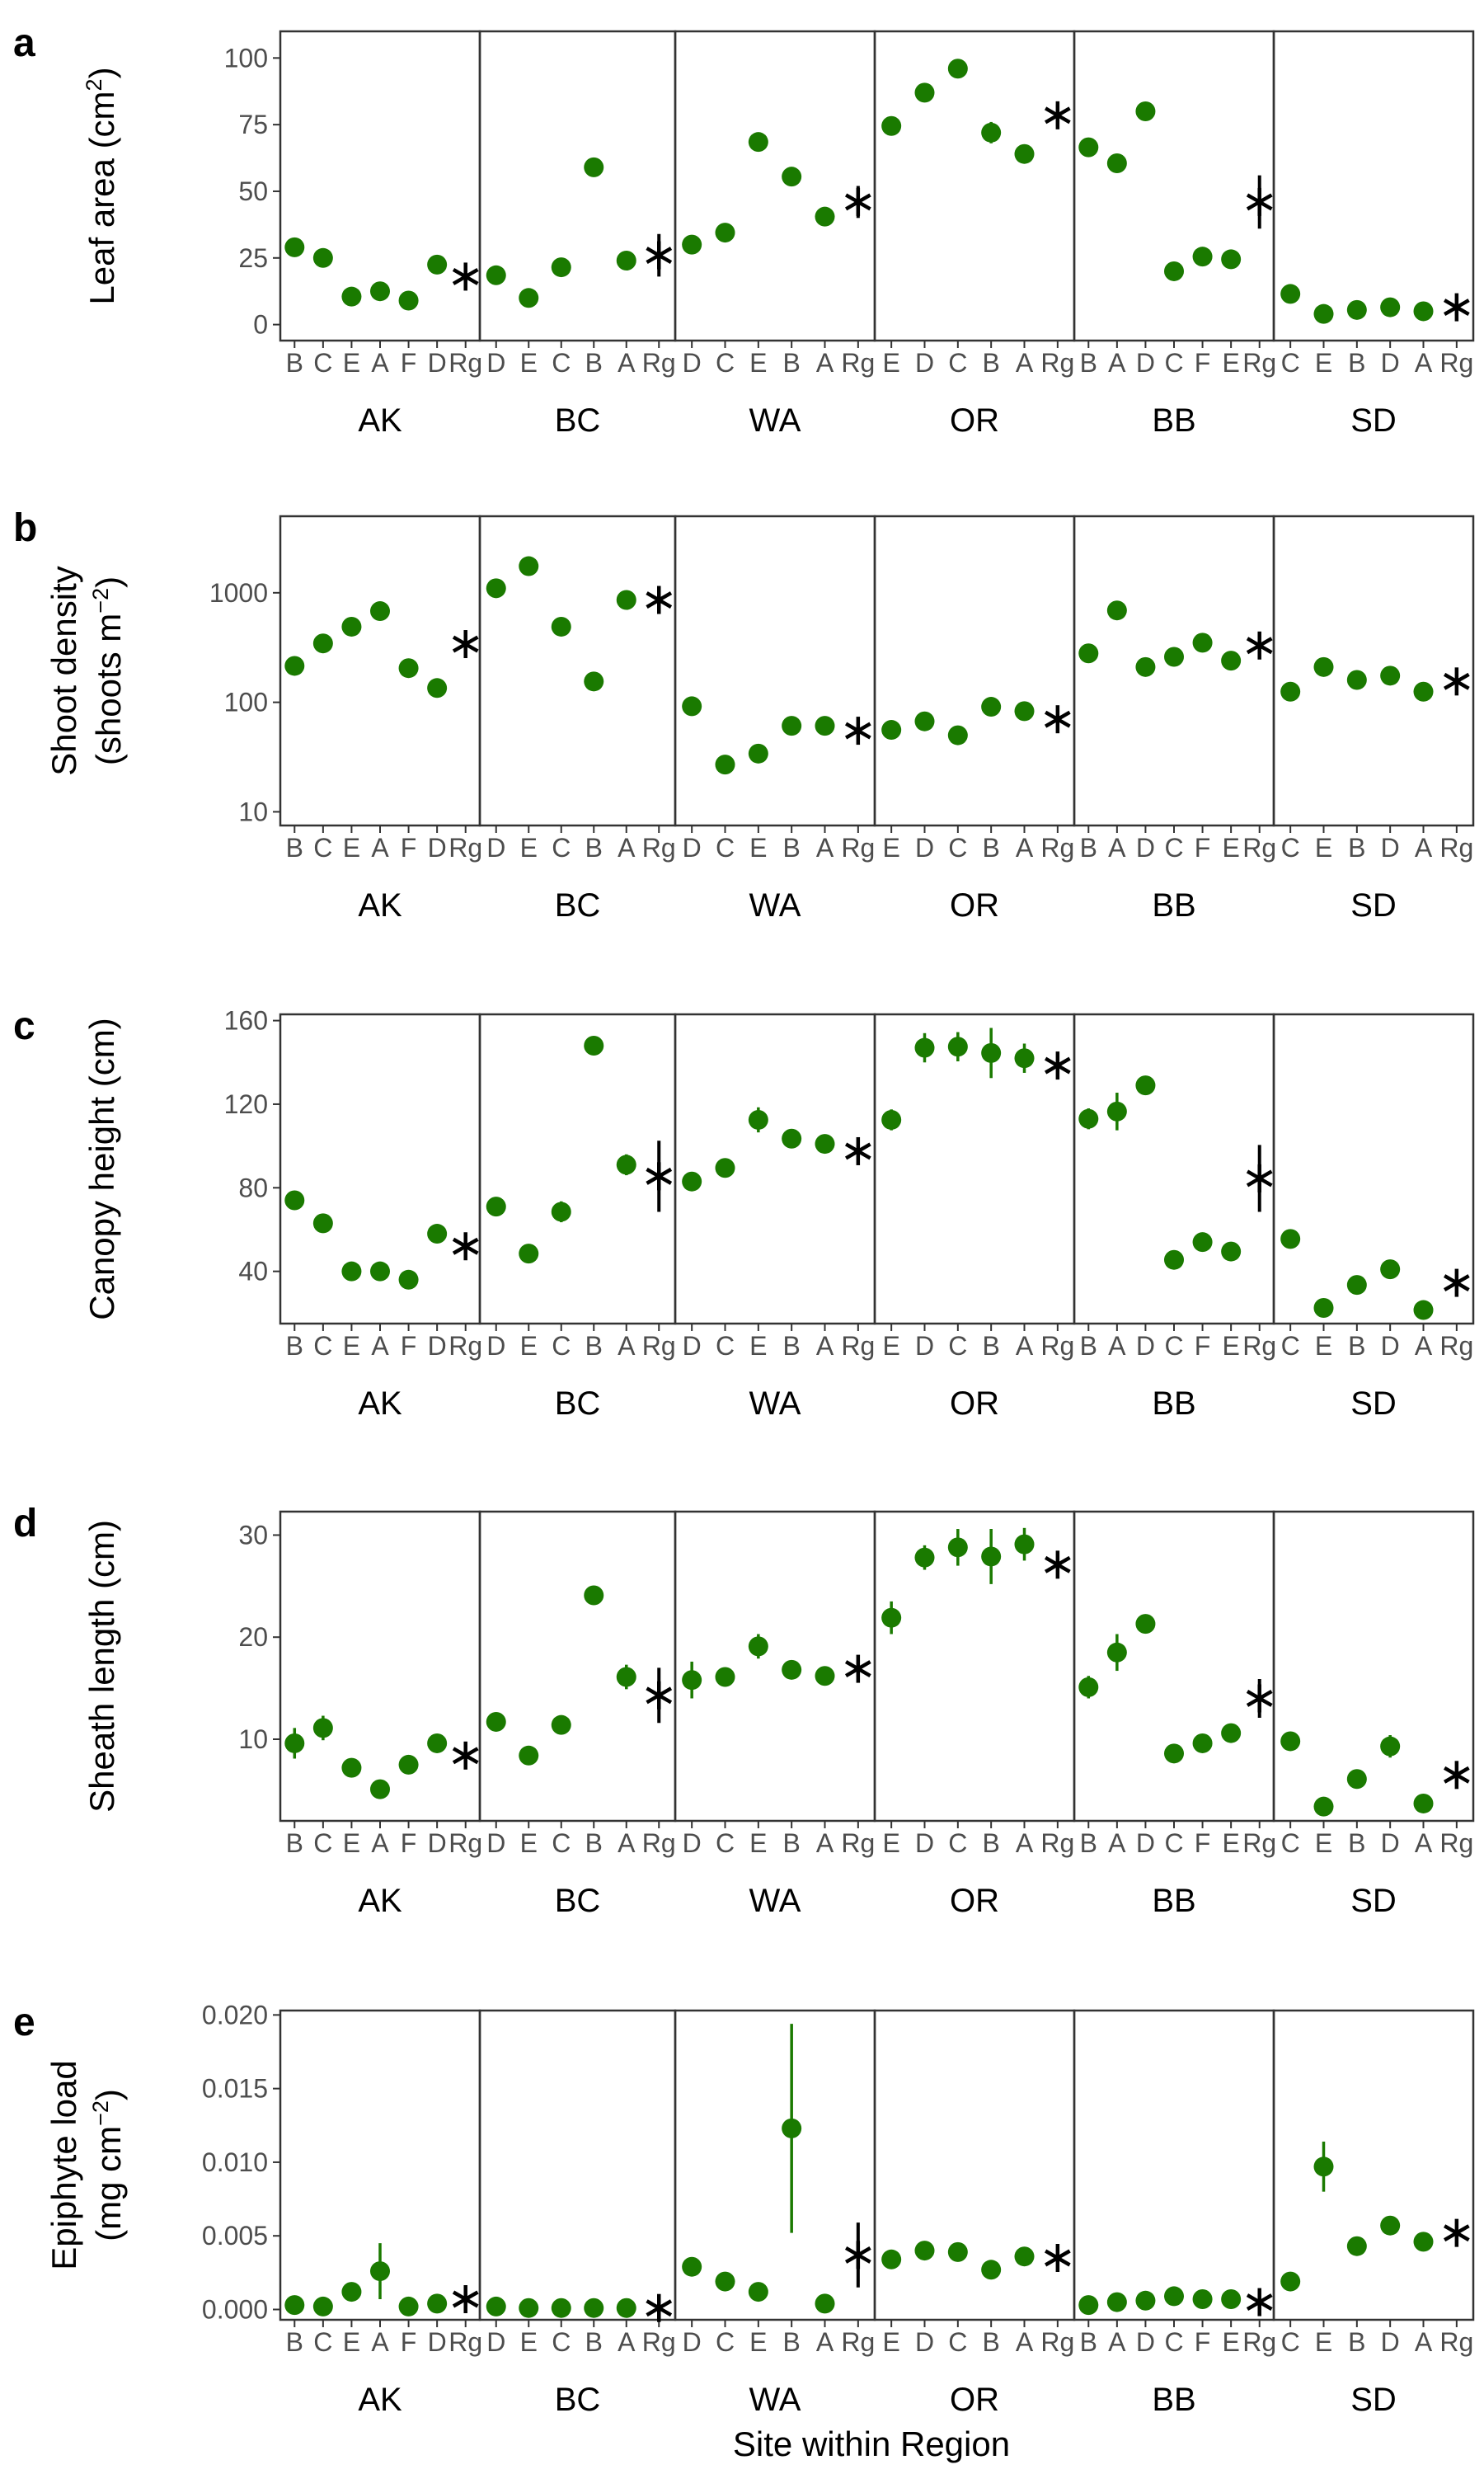 The width and height of the screenshot is (1484, 2474). What do you see at coordinates (235, 2236) in the screenshot?
I see `y-tick-label: 0.005` at bounding box center [235, 2236].